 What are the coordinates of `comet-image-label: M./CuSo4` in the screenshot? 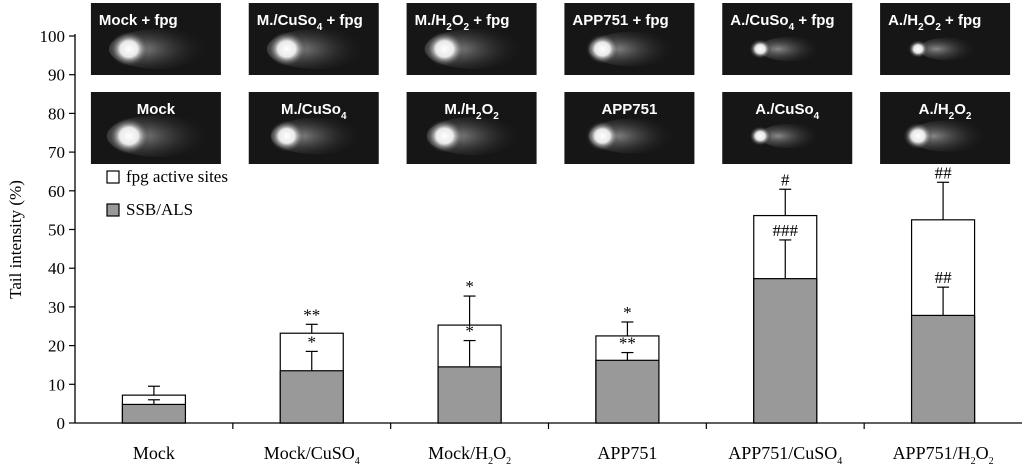 It's located at (314, 111).